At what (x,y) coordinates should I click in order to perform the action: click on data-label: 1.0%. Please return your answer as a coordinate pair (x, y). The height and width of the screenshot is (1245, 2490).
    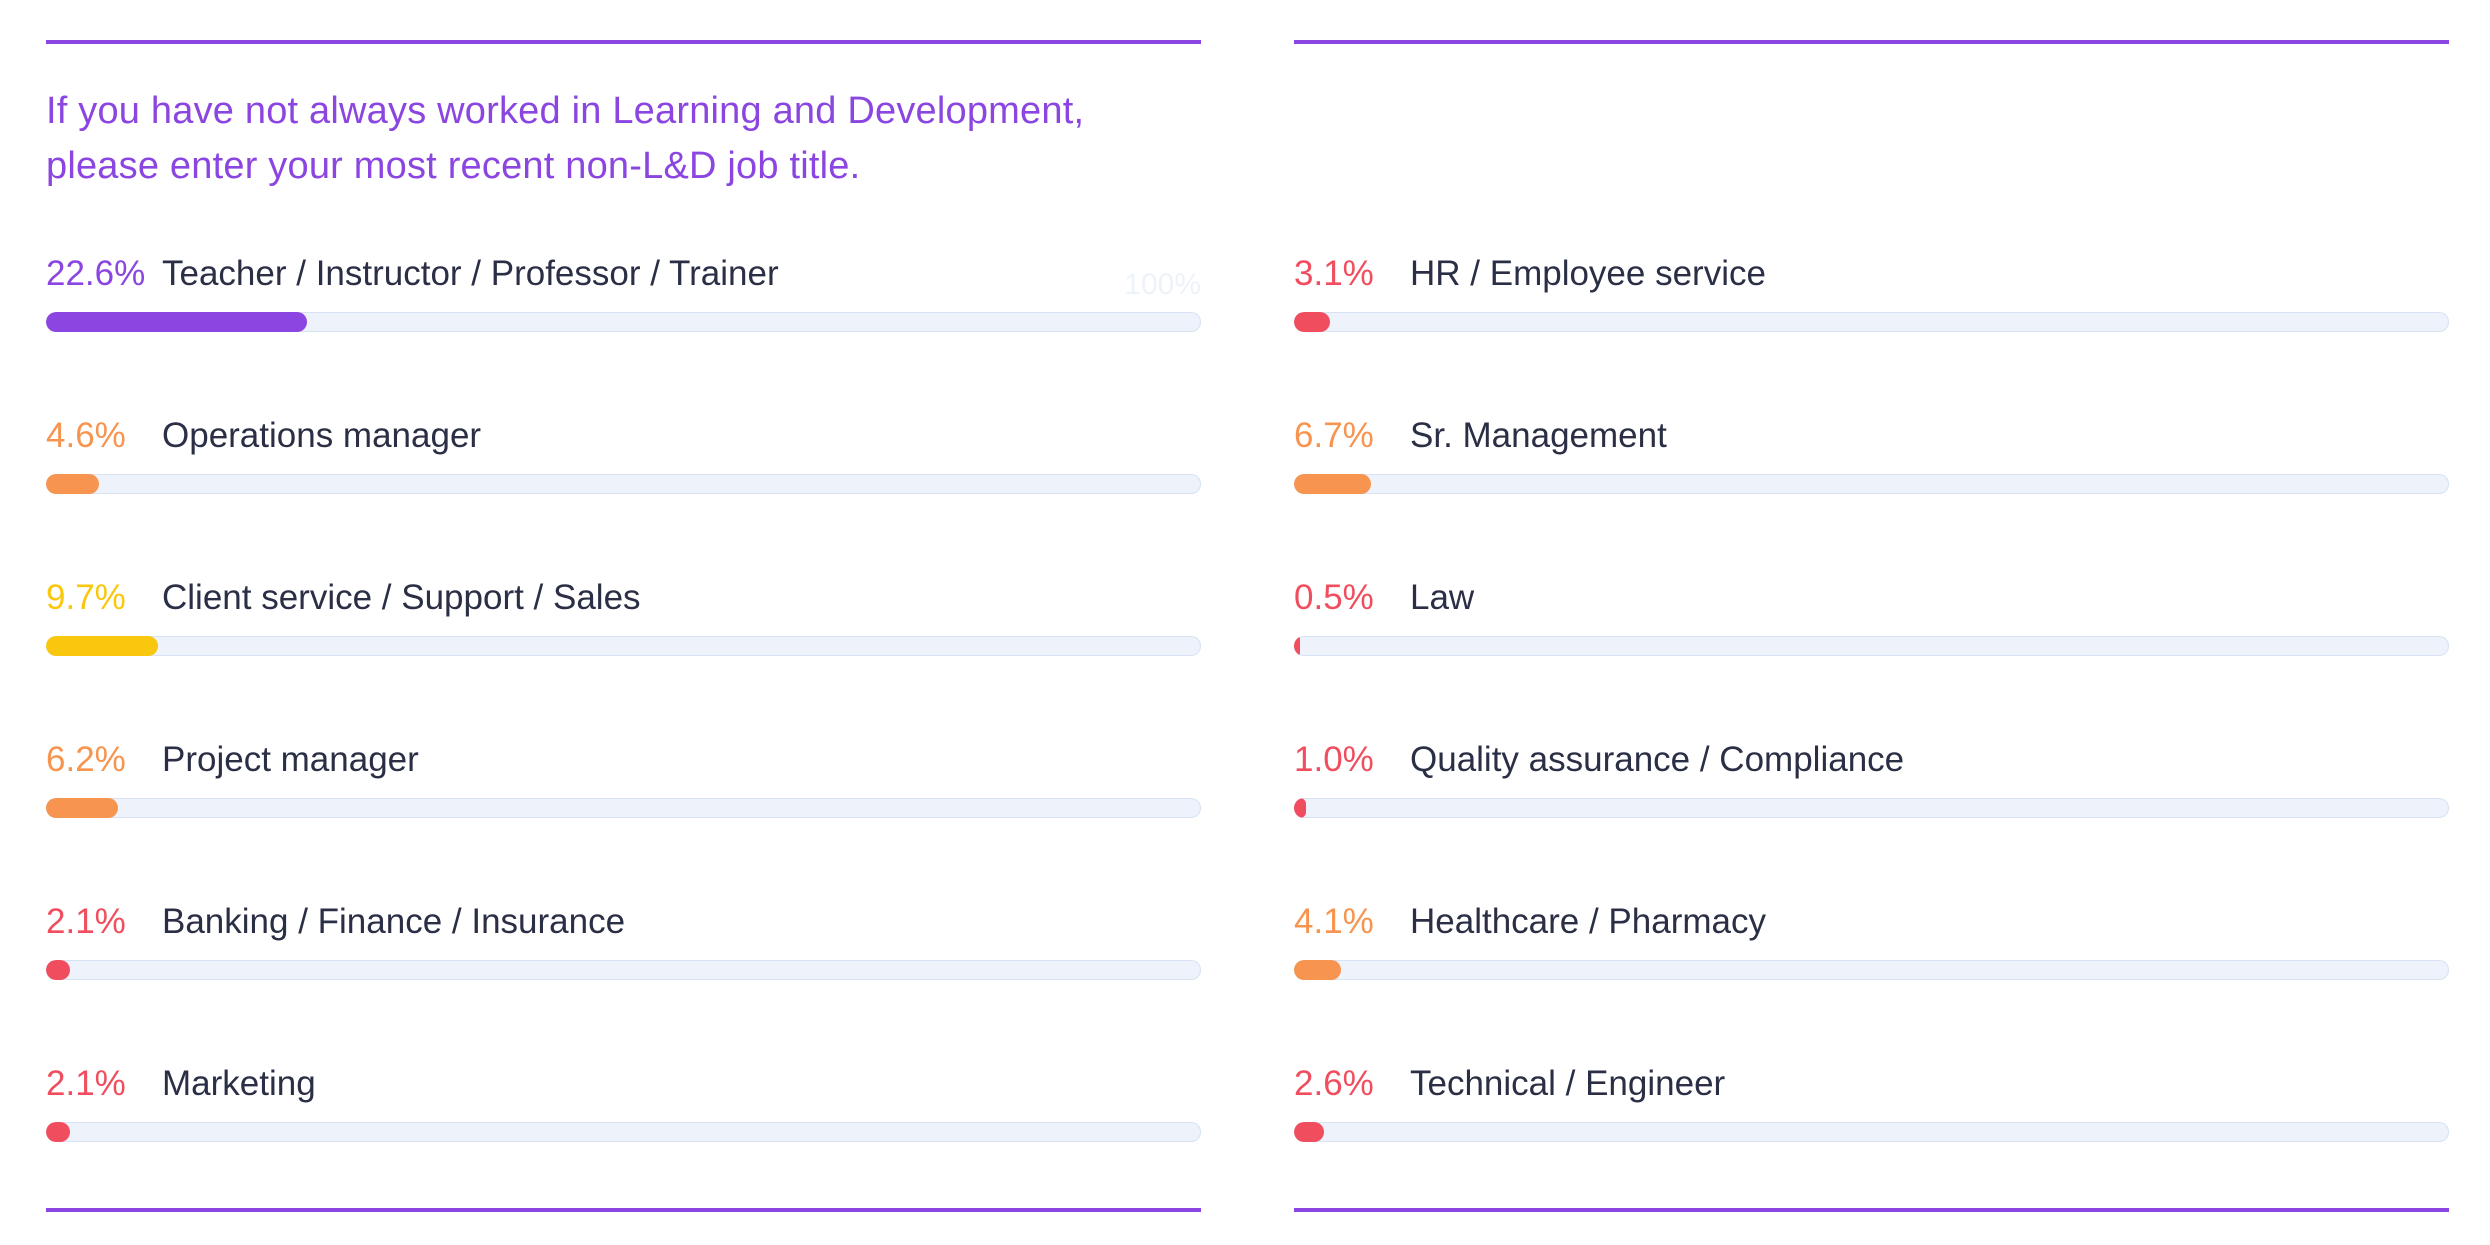
    Looking at the image, I should click on (1334, 759).